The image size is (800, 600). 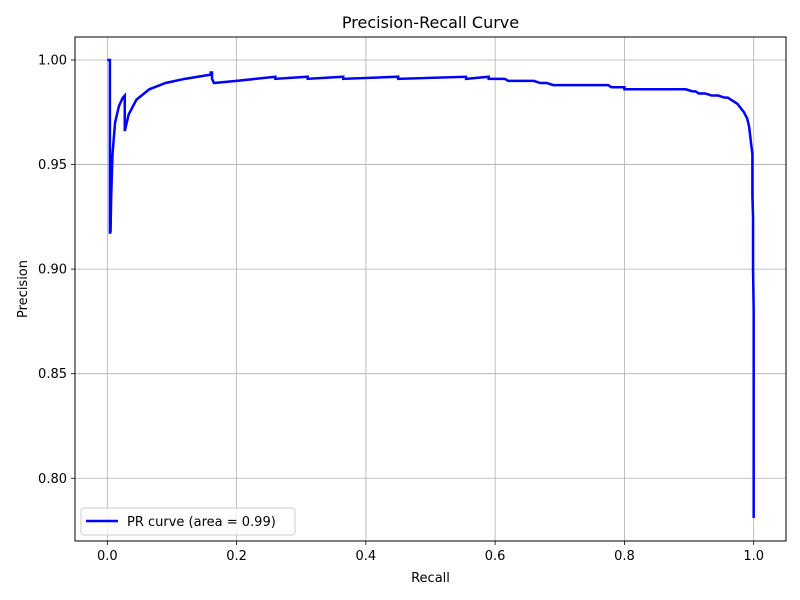 I want to click on y-tick-label: 0.80, so click(x=52, y=479).